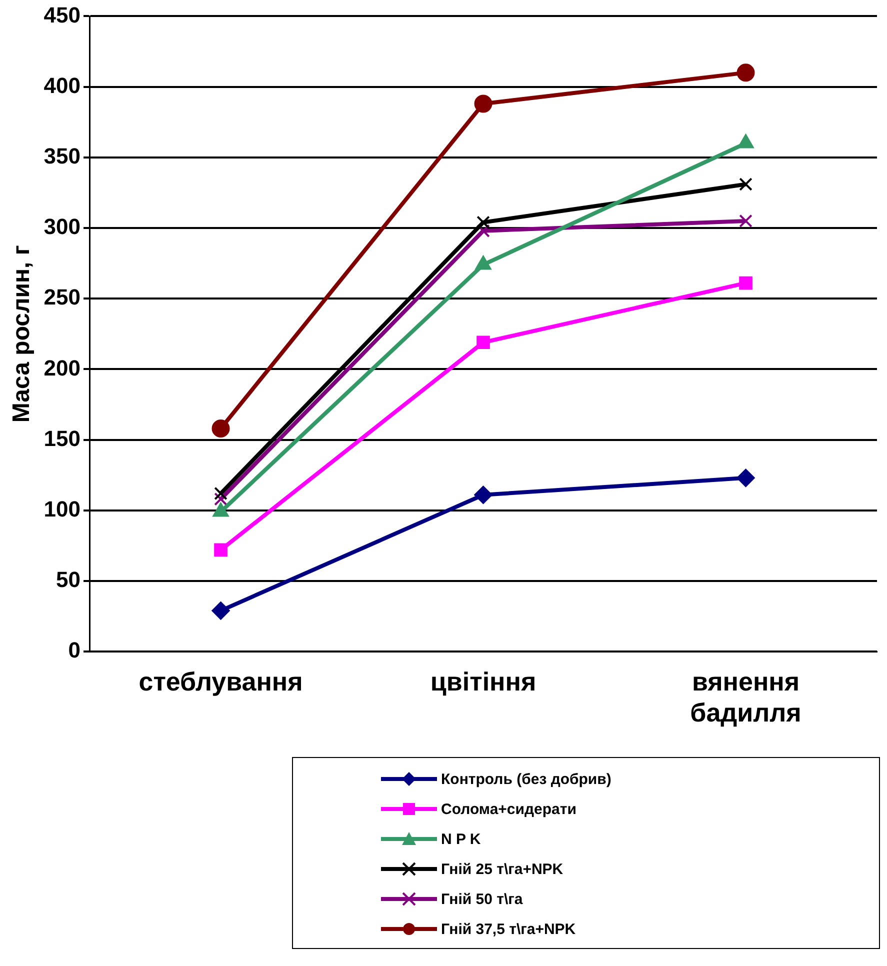 The image size is (887, 966). What do you see at coordinates (461, 839) in the screenshot?
I see `legend-label: N P K` at bounding box center [461, 839].